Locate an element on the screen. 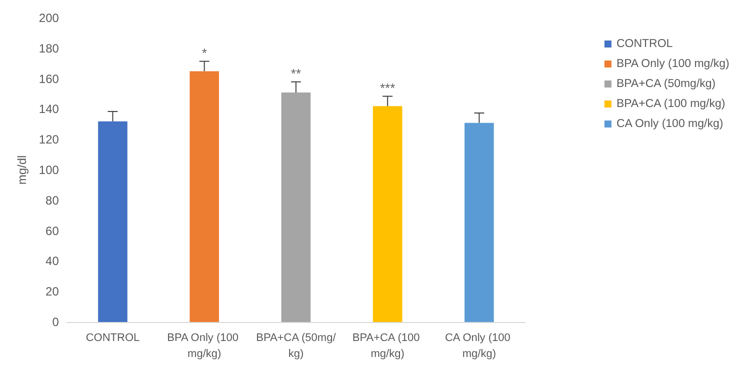 The height and width of the screenshot is (375, 748). y-tick-label: 180 is located at coordinates (49, 48).